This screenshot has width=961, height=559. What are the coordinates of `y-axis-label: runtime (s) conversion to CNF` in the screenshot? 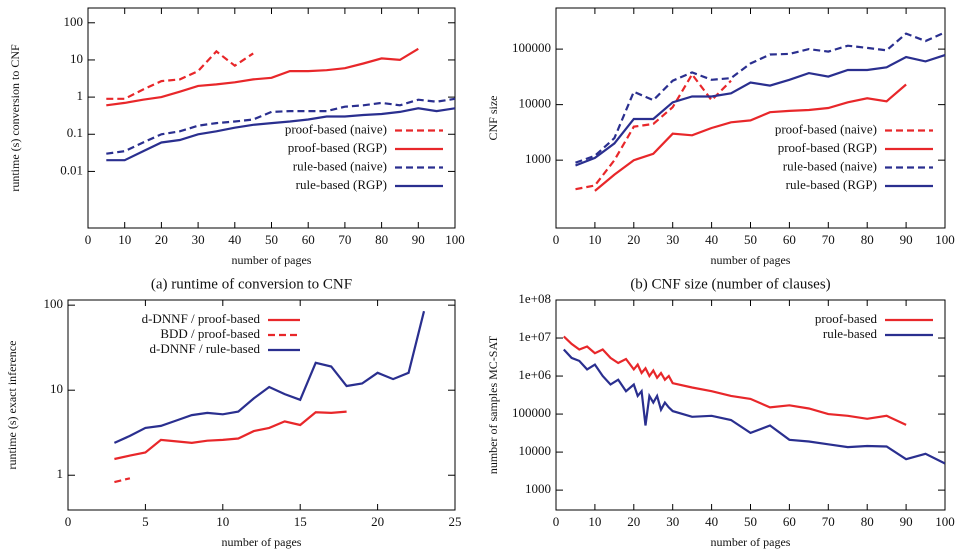 It's located at (15, 118).